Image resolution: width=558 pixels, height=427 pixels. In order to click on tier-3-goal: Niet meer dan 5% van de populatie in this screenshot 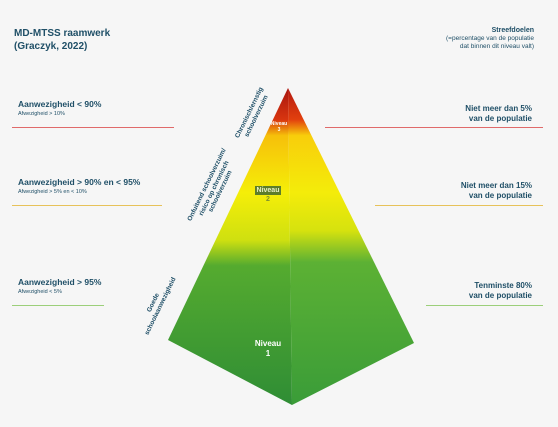, I will do `click(457, 114)`.